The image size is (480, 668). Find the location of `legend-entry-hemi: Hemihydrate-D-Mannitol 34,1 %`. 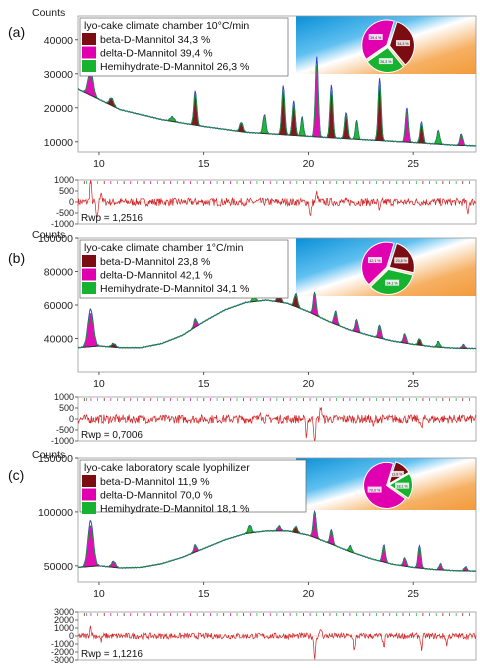

legend-entry-hemi: Hemihydrate-D-Mannitol 34,1 % is located at coordinates (174, 289).